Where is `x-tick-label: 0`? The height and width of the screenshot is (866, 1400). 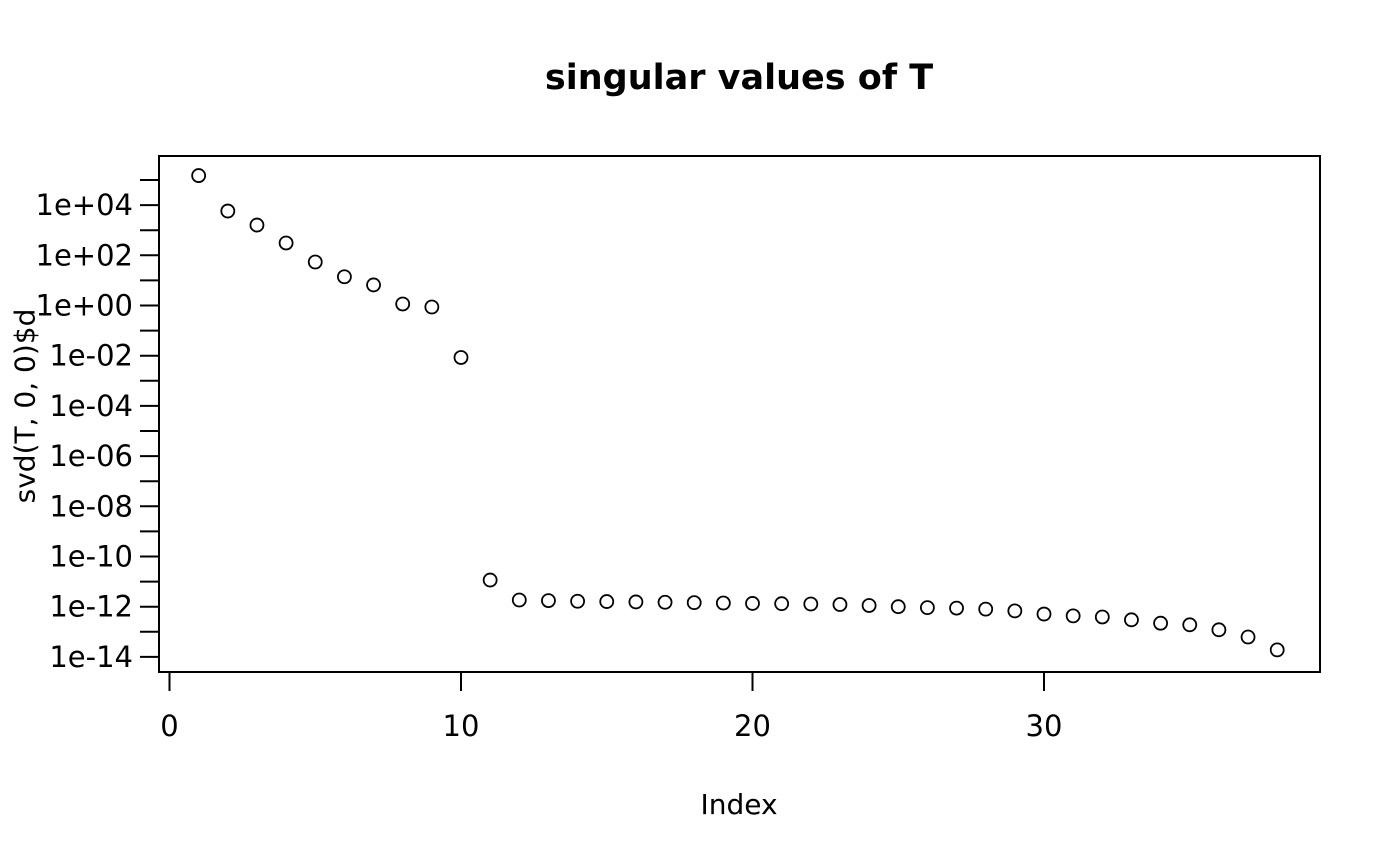 x-tick-label: 0 is located at coordinates (169, 726).